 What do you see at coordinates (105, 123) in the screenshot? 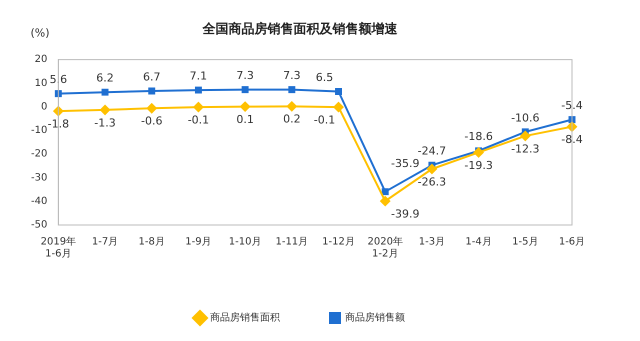
I see `data-label: -1.3` at bounding box center [105, 123].